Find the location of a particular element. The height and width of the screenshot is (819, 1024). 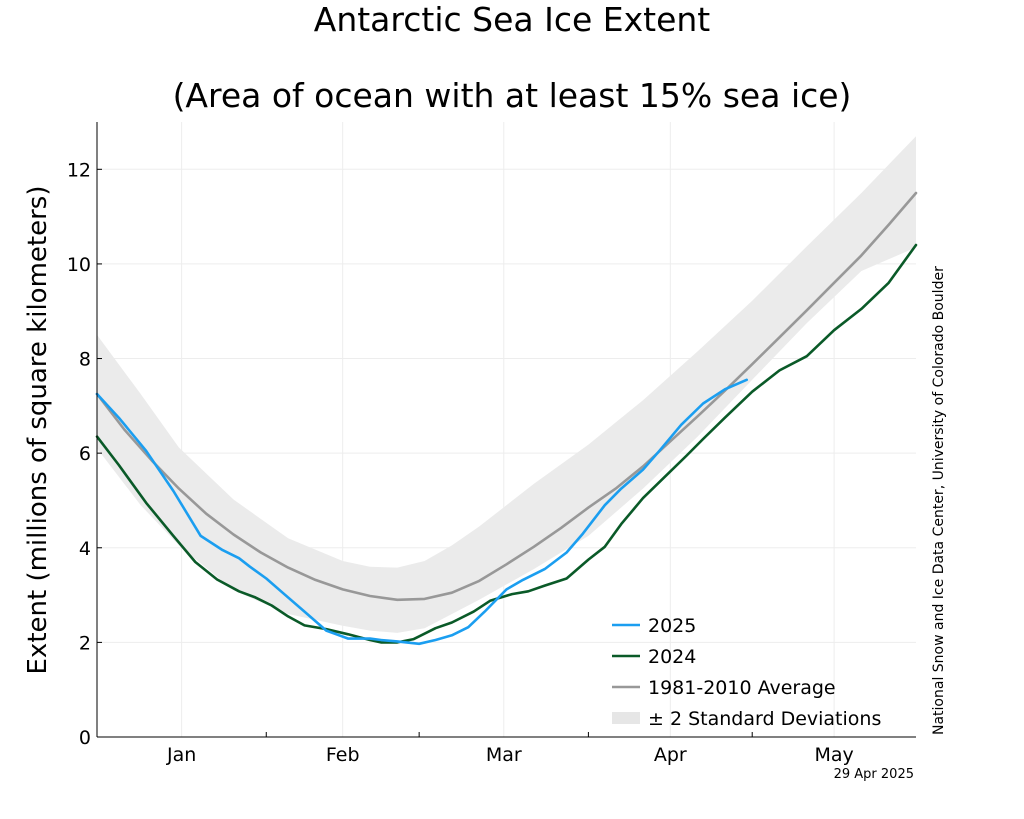

chart-date: 29 Apr 2025 is located at coordinates (873, 774).